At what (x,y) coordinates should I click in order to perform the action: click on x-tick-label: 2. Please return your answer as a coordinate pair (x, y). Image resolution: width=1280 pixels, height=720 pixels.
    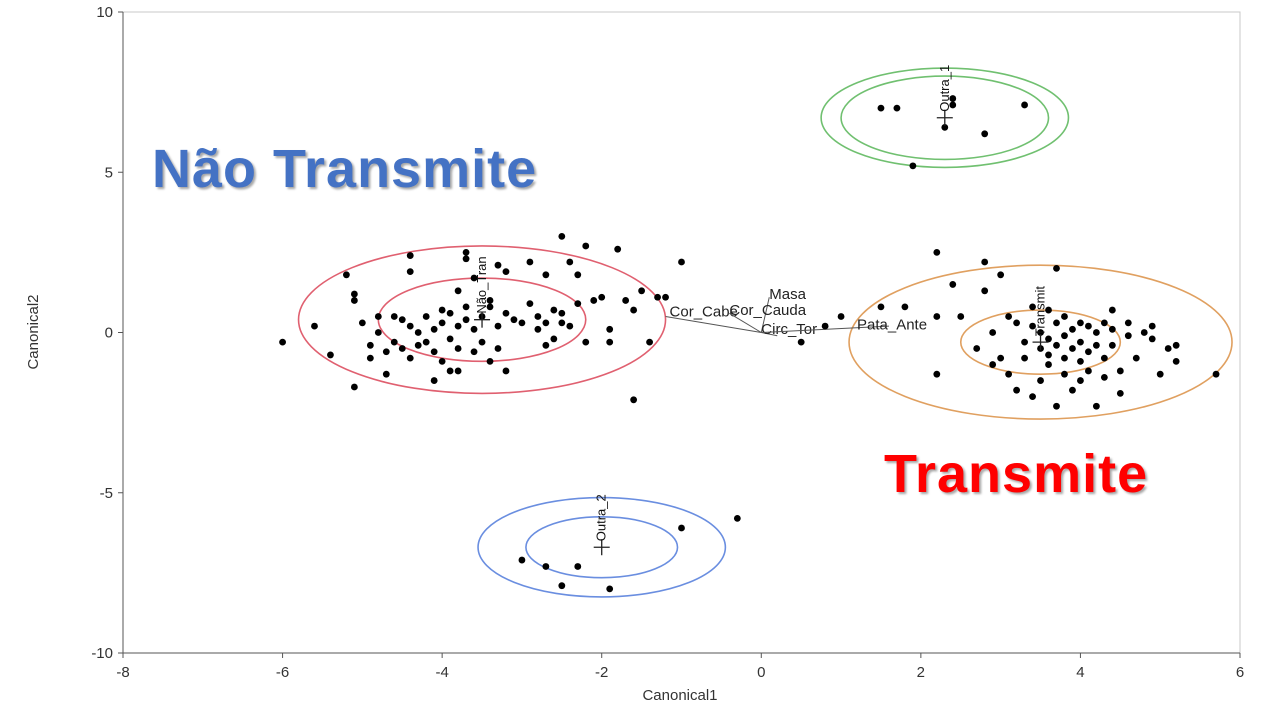
    Looking at the image, I should click on (921, 672).